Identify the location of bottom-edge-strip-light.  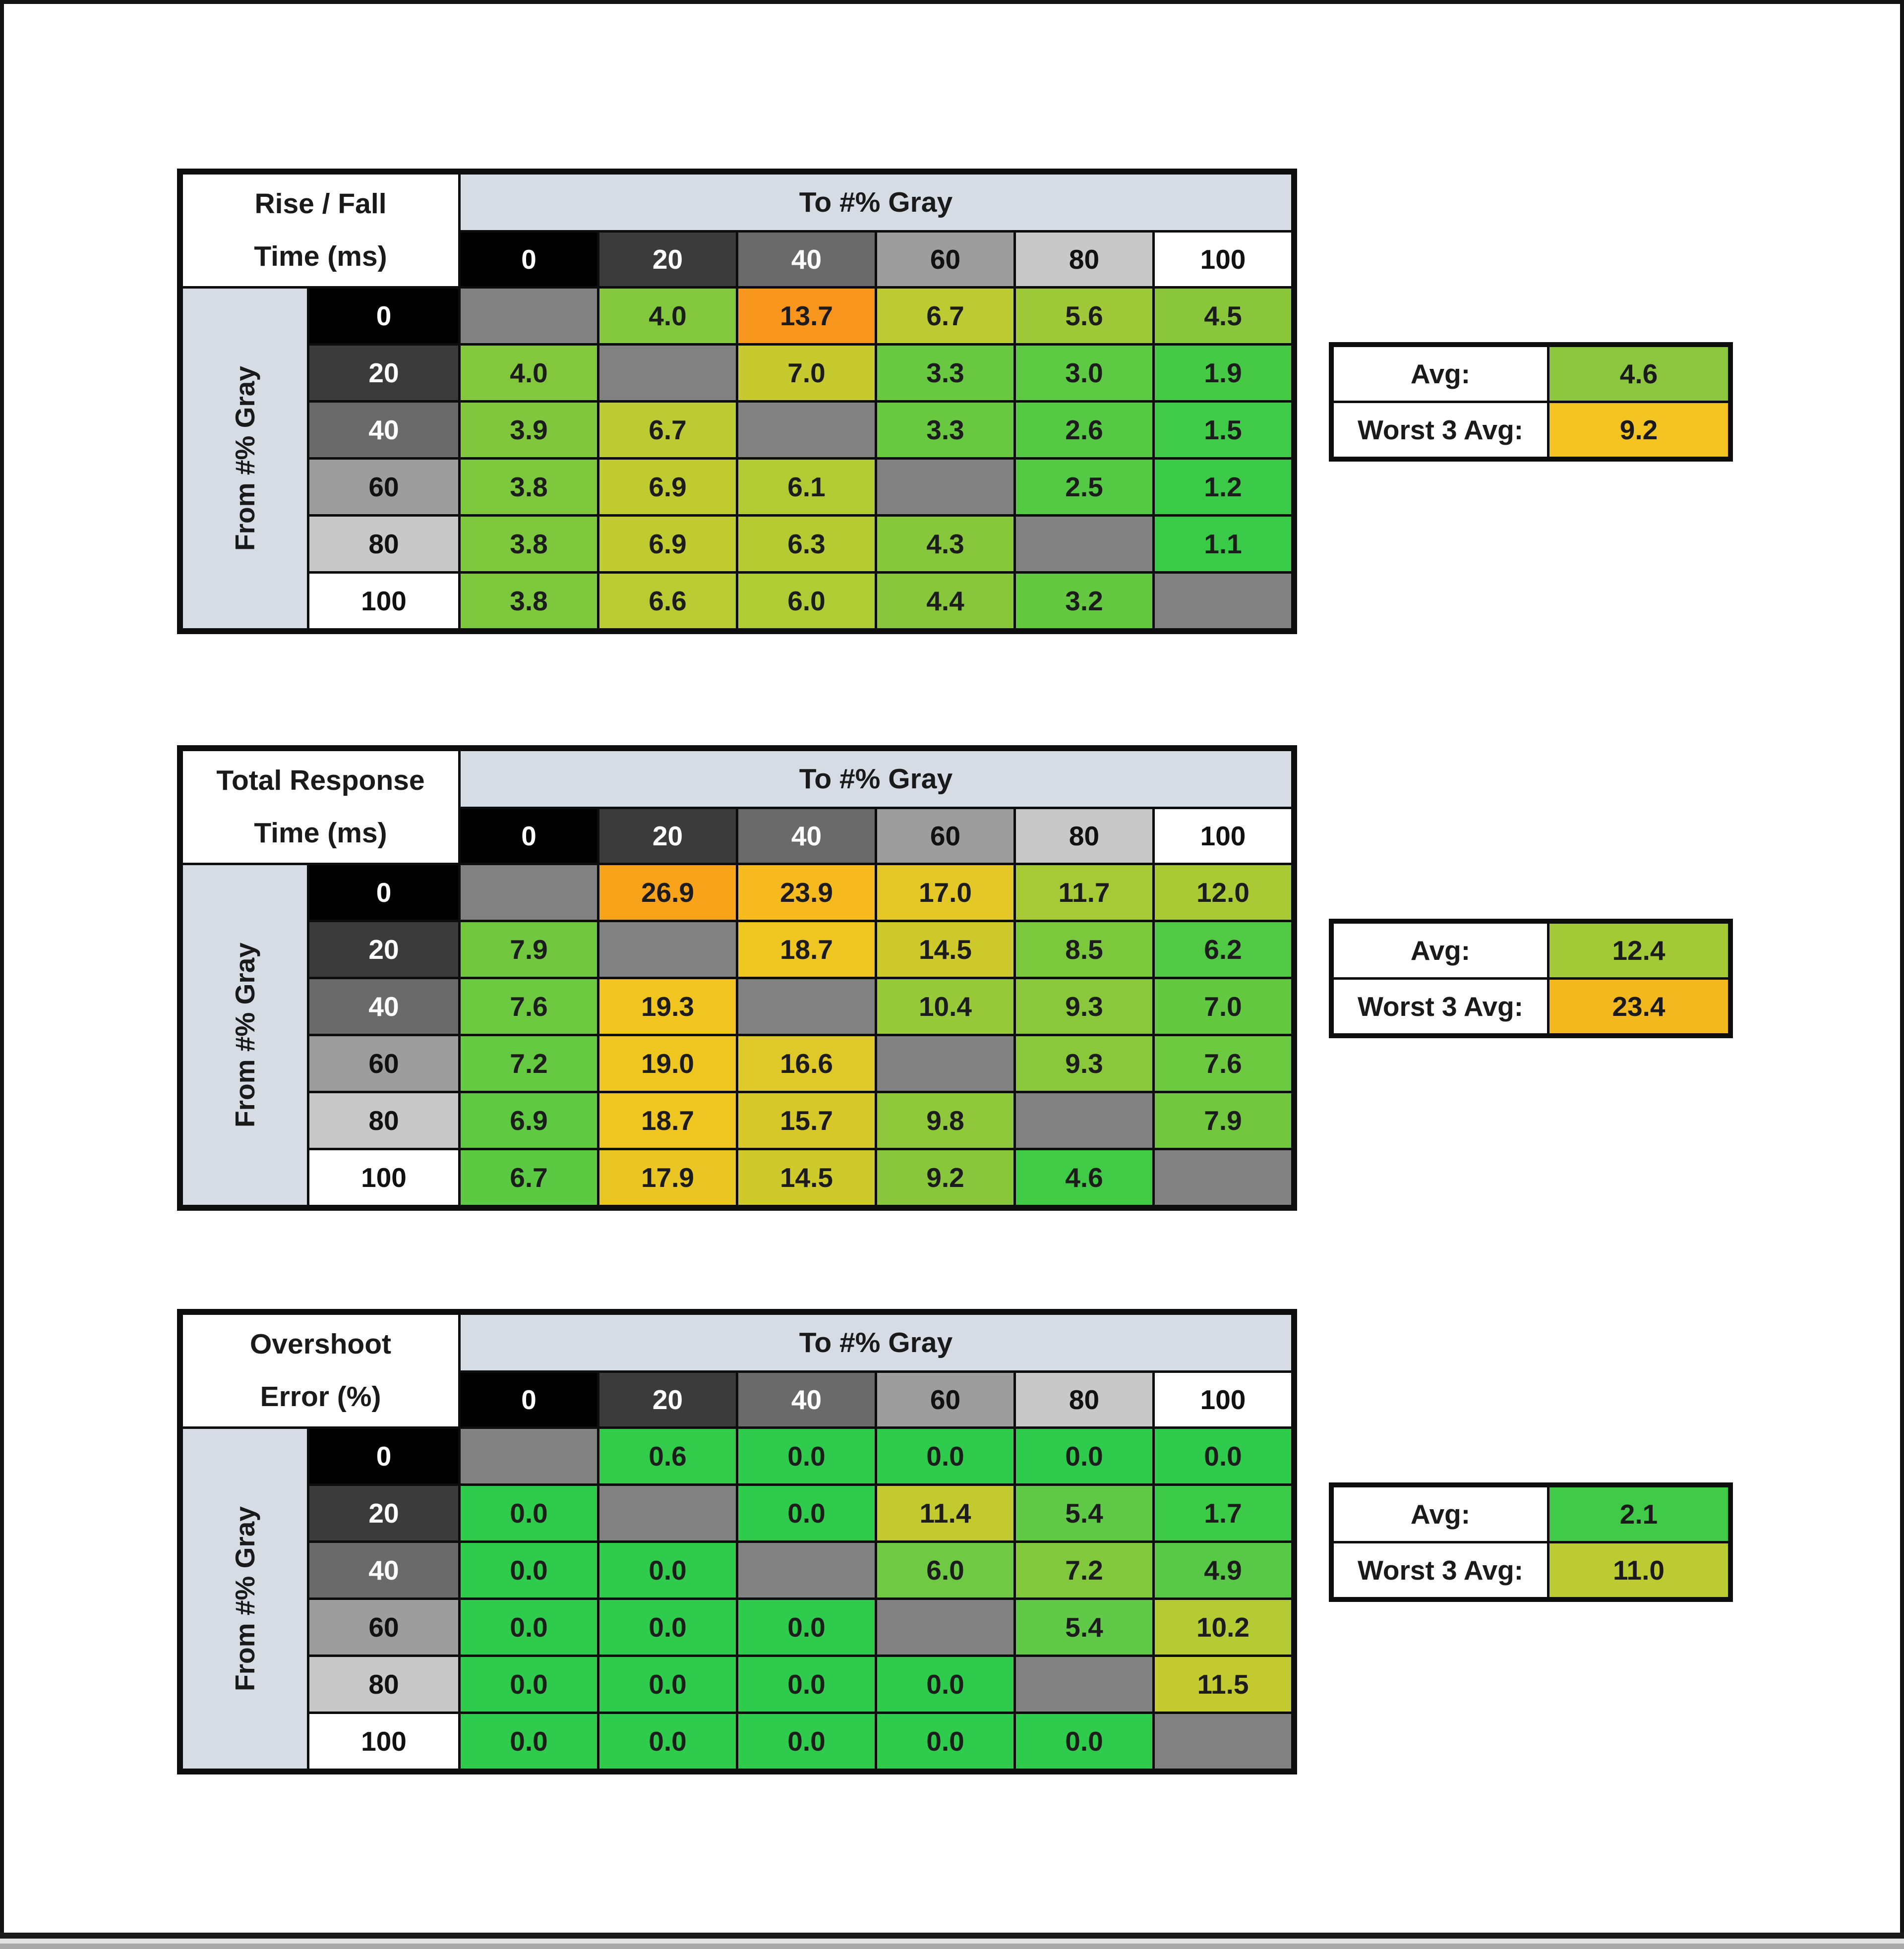
(952, 1942).